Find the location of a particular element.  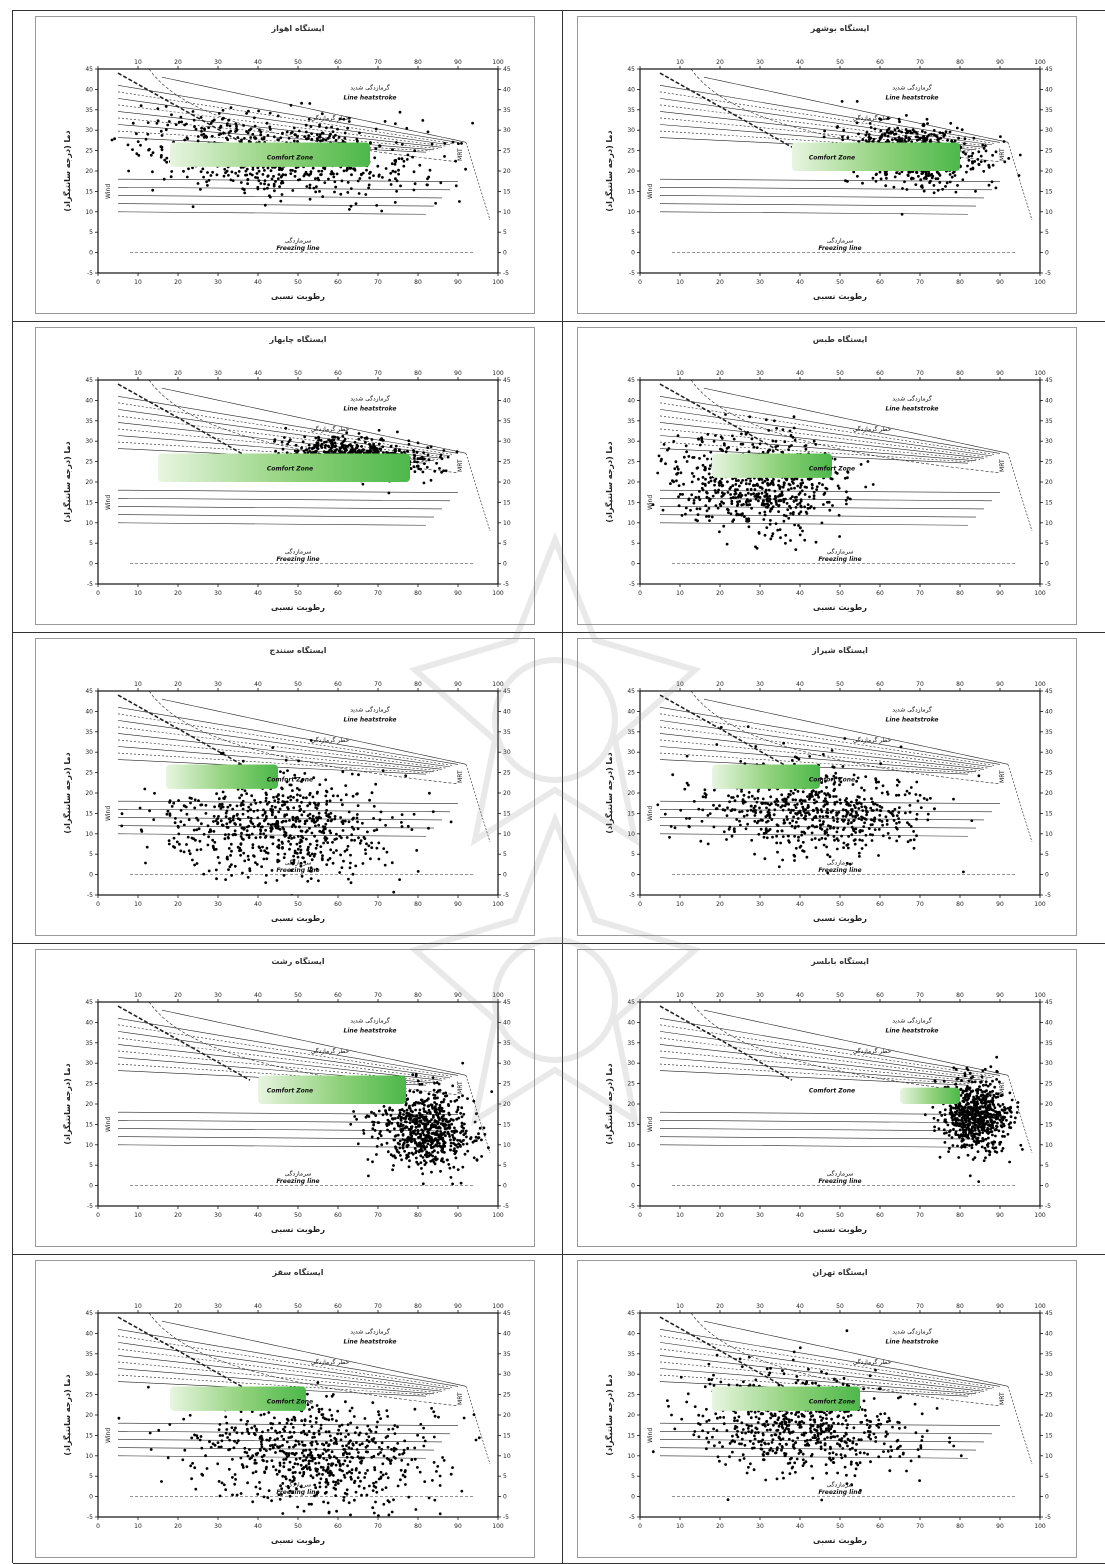

y-tick-label-right: 10 is located at coordinates (1049, 523).